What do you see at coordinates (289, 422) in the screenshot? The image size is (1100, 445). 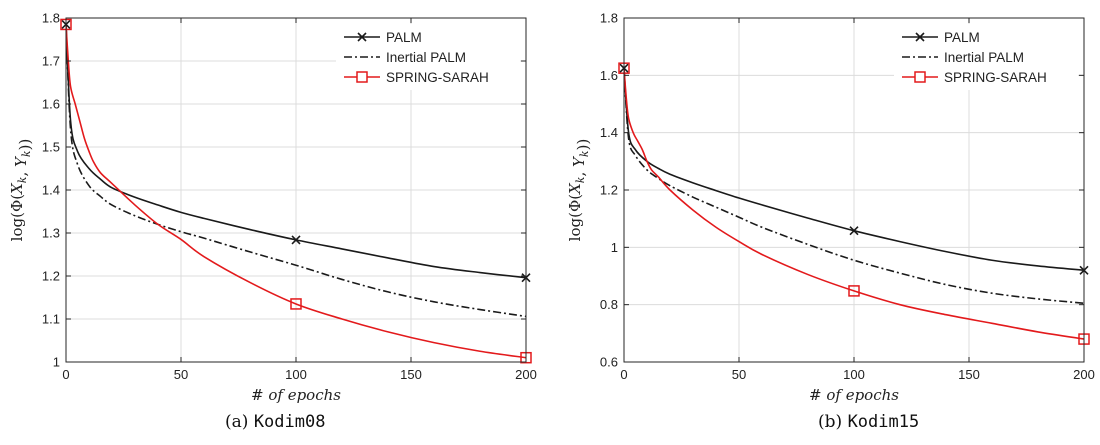 I see `caption-a-name: Kodim08` at bounding box center [289, 422].